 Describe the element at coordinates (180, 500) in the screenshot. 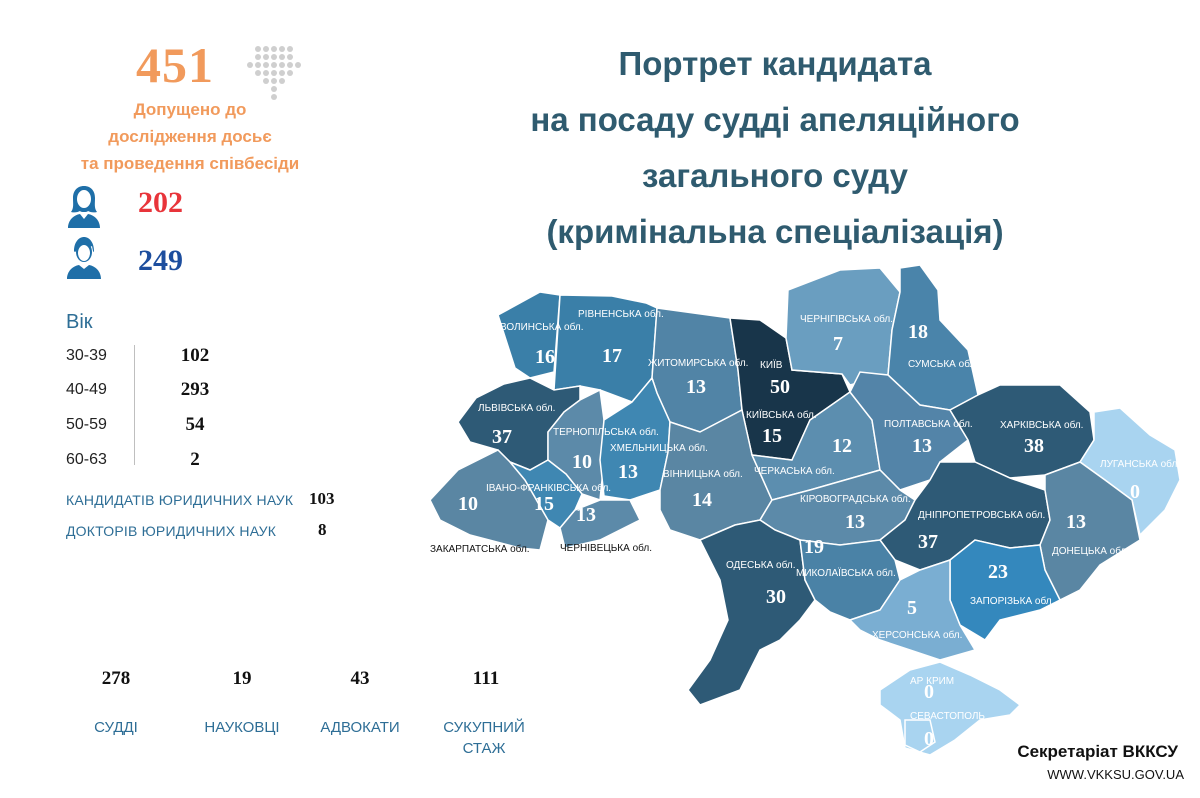

I see `phd-candidates-label: КАНДИДАТІВ ЮРИДИЧНИХ НАУК` at that location.